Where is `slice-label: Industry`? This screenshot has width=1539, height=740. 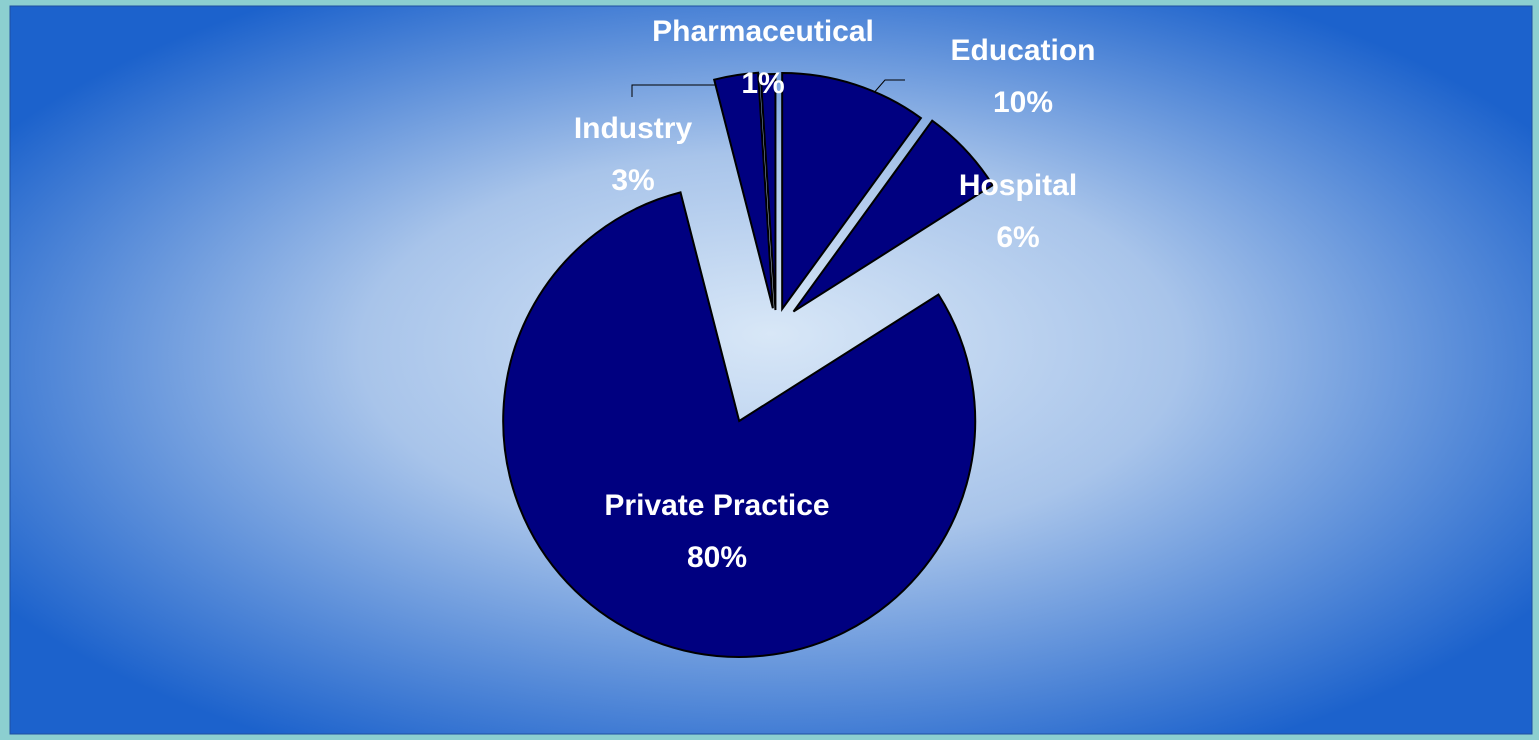 slice-label: Industry is located at coordinates (633, 128).